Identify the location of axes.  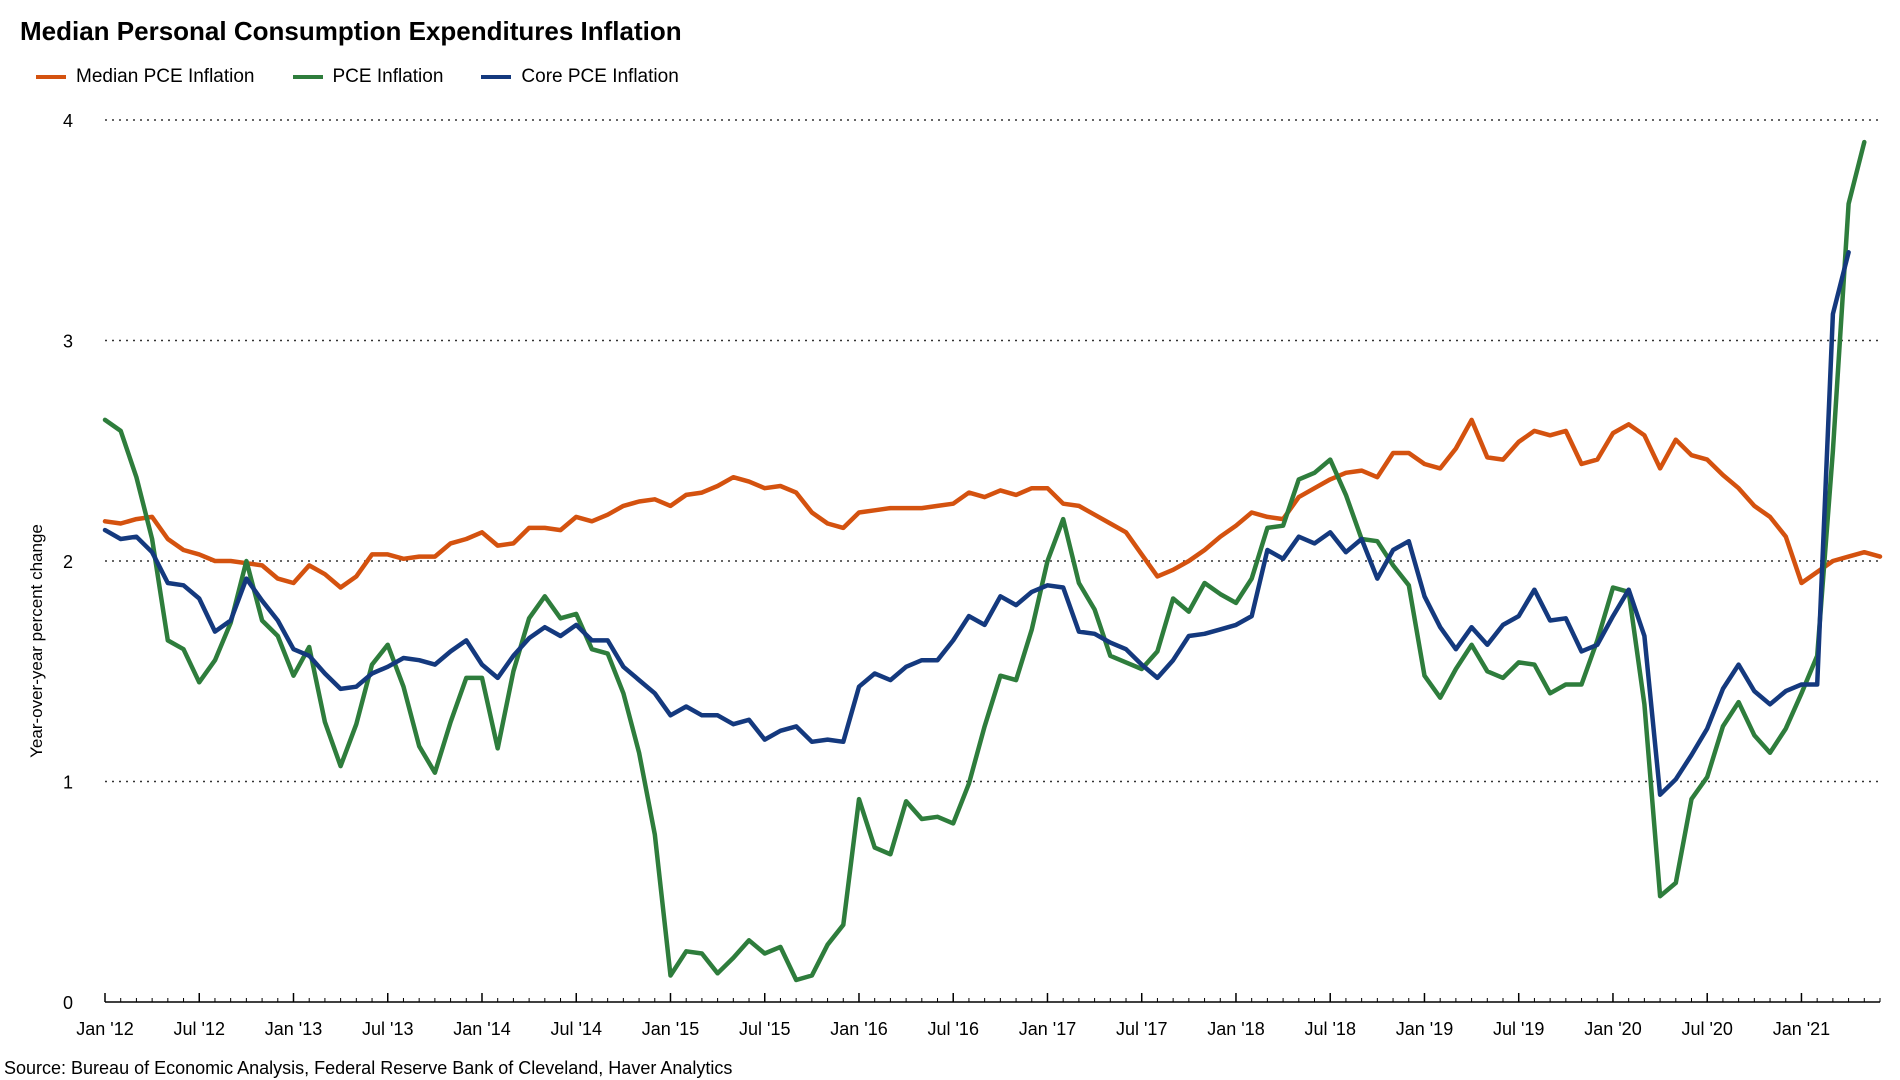
(992, 998).